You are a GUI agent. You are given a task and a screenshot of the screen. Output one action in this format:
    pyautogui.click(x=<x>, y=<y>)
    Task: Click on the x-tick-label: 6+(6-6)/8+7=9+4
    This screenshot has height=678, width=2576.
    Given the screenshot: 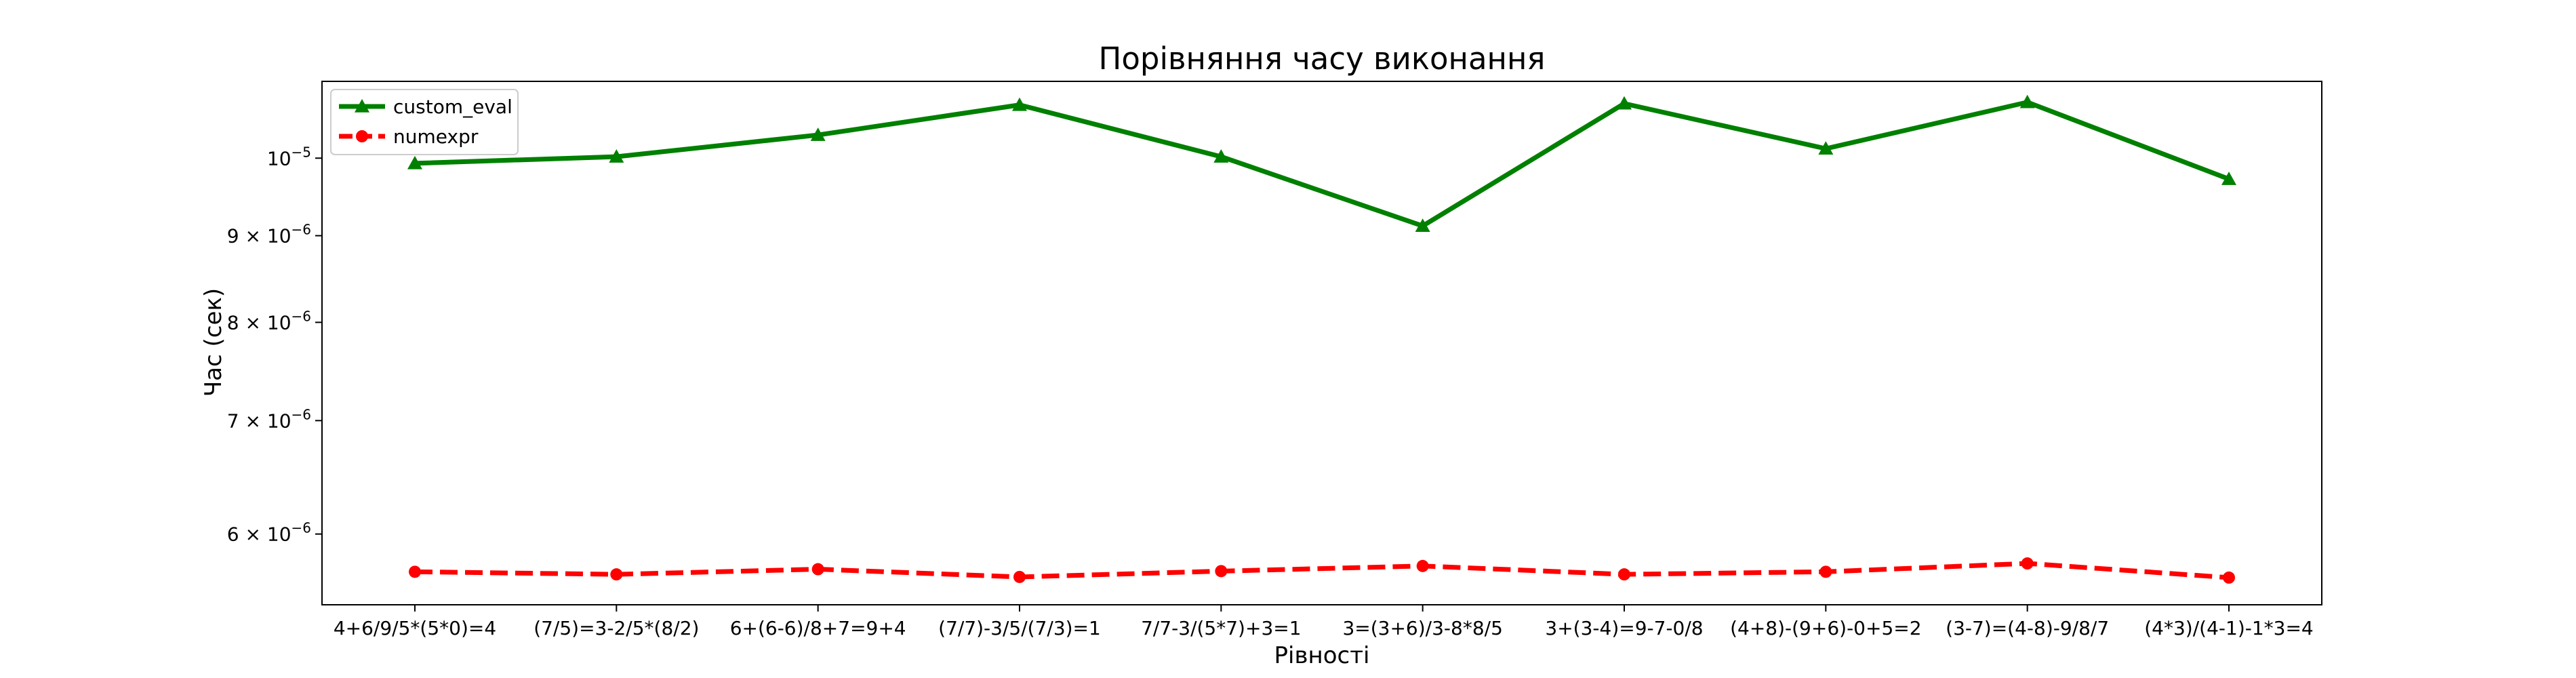 What is the action you would take?
    pyautogui.click(x=818, y=628)
    